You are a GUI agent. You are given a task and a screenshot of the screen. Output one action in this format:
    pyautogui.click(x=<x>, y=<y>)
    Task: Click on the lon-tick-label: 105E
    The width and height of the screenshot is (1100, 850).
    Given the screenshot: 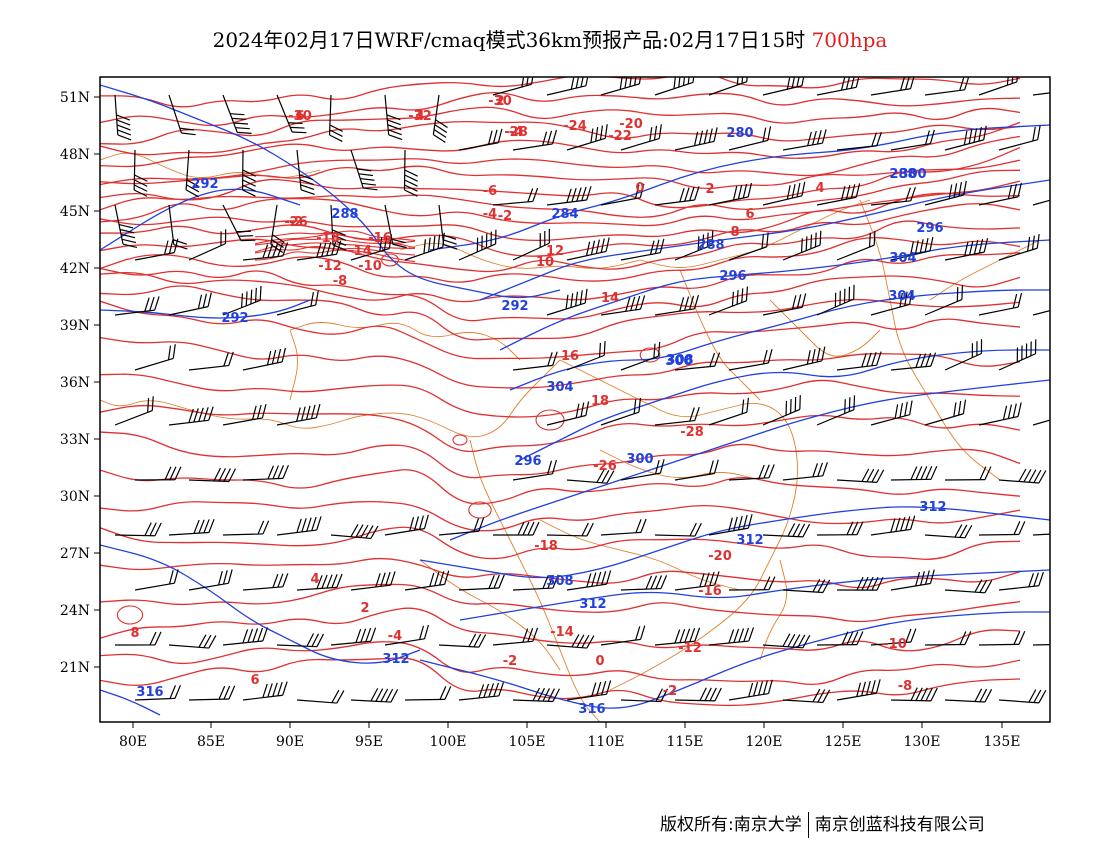 What is the action you would take?
    pyautogui.click(x=527, y=742)
    